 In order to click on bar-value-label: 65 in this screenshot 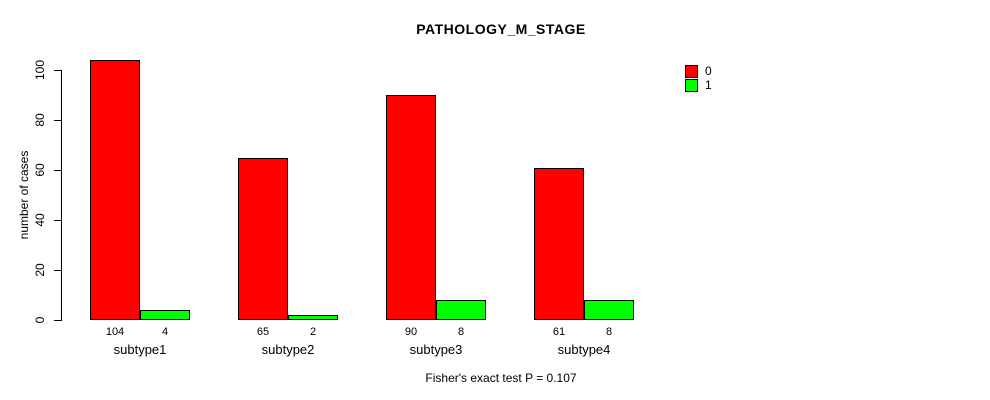, I will do `click(263, 332)`.